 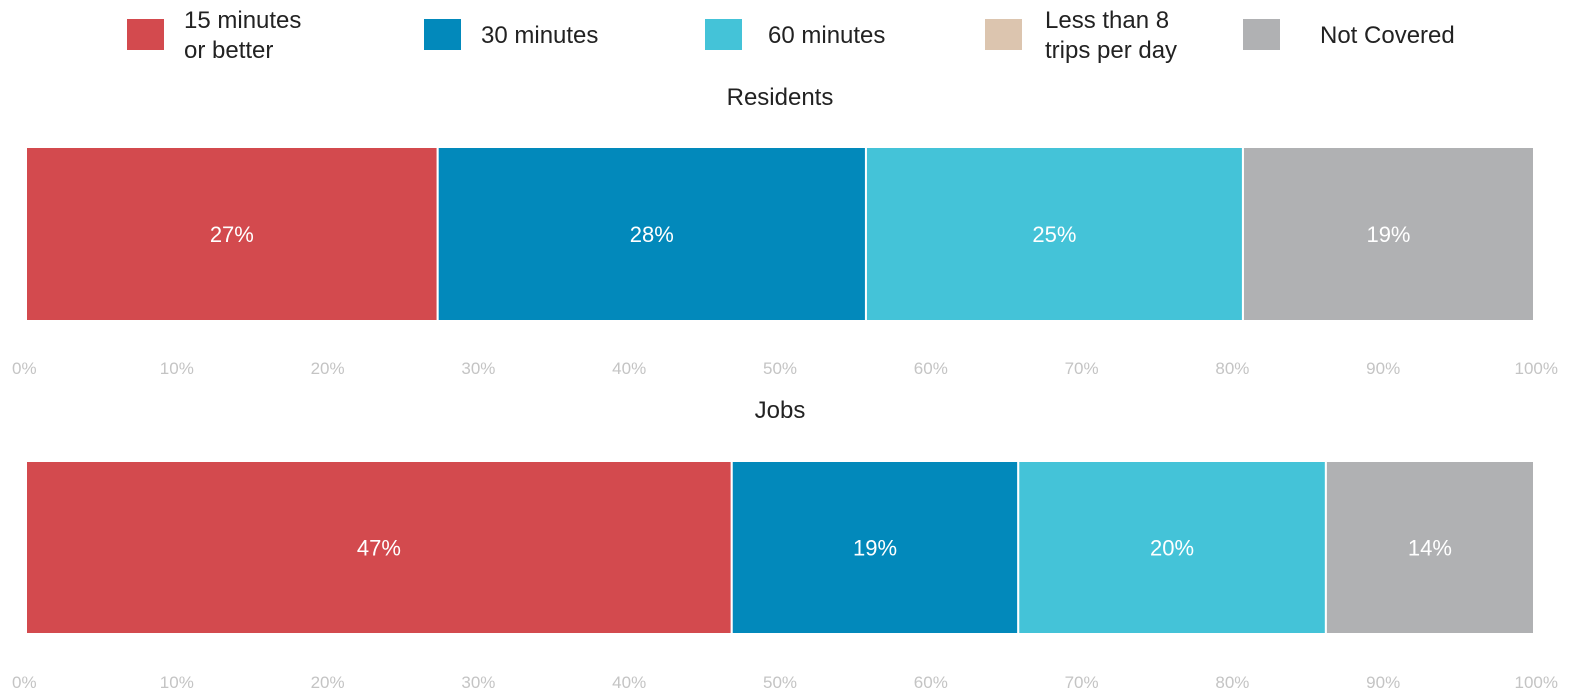 I want to click on legend-item-15min: 15 minutes or better, so click(x=214, y=35).